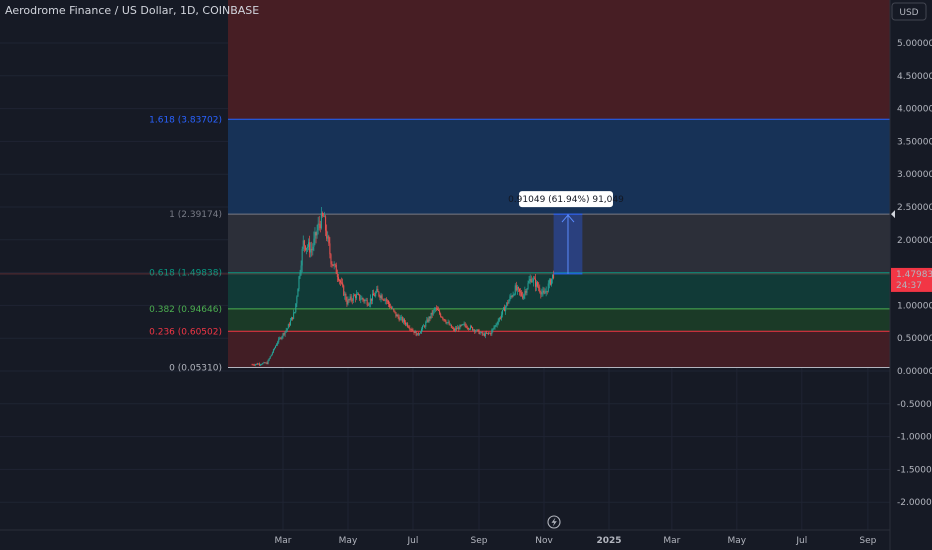 The width and height of the screenshot is (932, 550). I want to click on fib-label-0: 0 (0.05310), so click(195, 369).